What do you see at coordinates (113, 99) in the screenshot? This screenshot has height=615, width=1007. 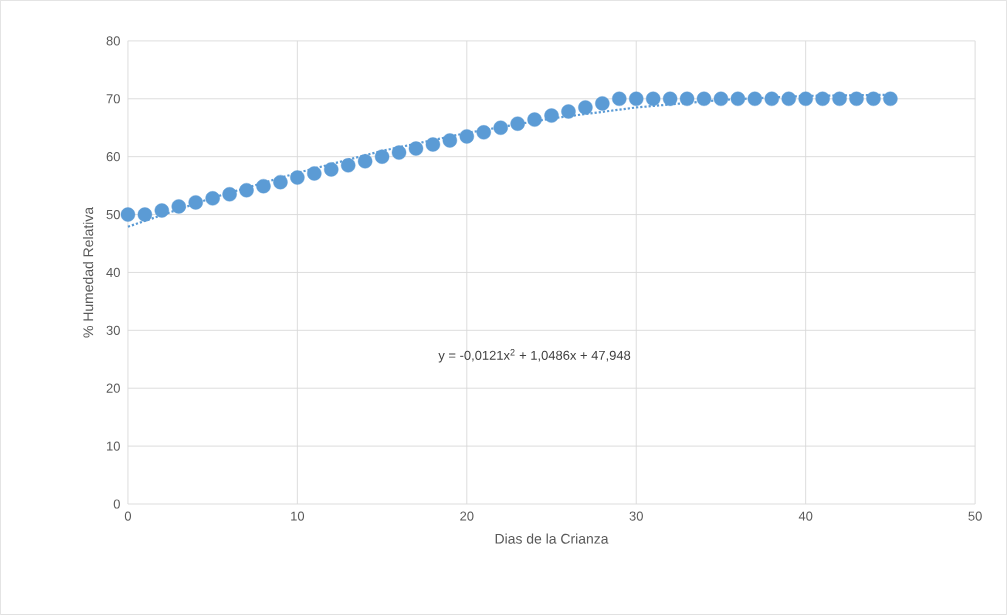 I see `y-tick-label: 70` at bounding box center [113, 99].